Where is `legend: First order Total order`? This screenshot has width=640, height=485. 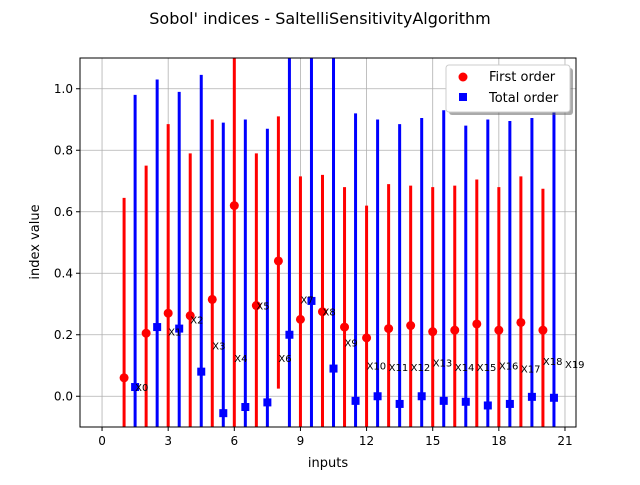 legend: First order Total order is located at coordinates (509, 89).